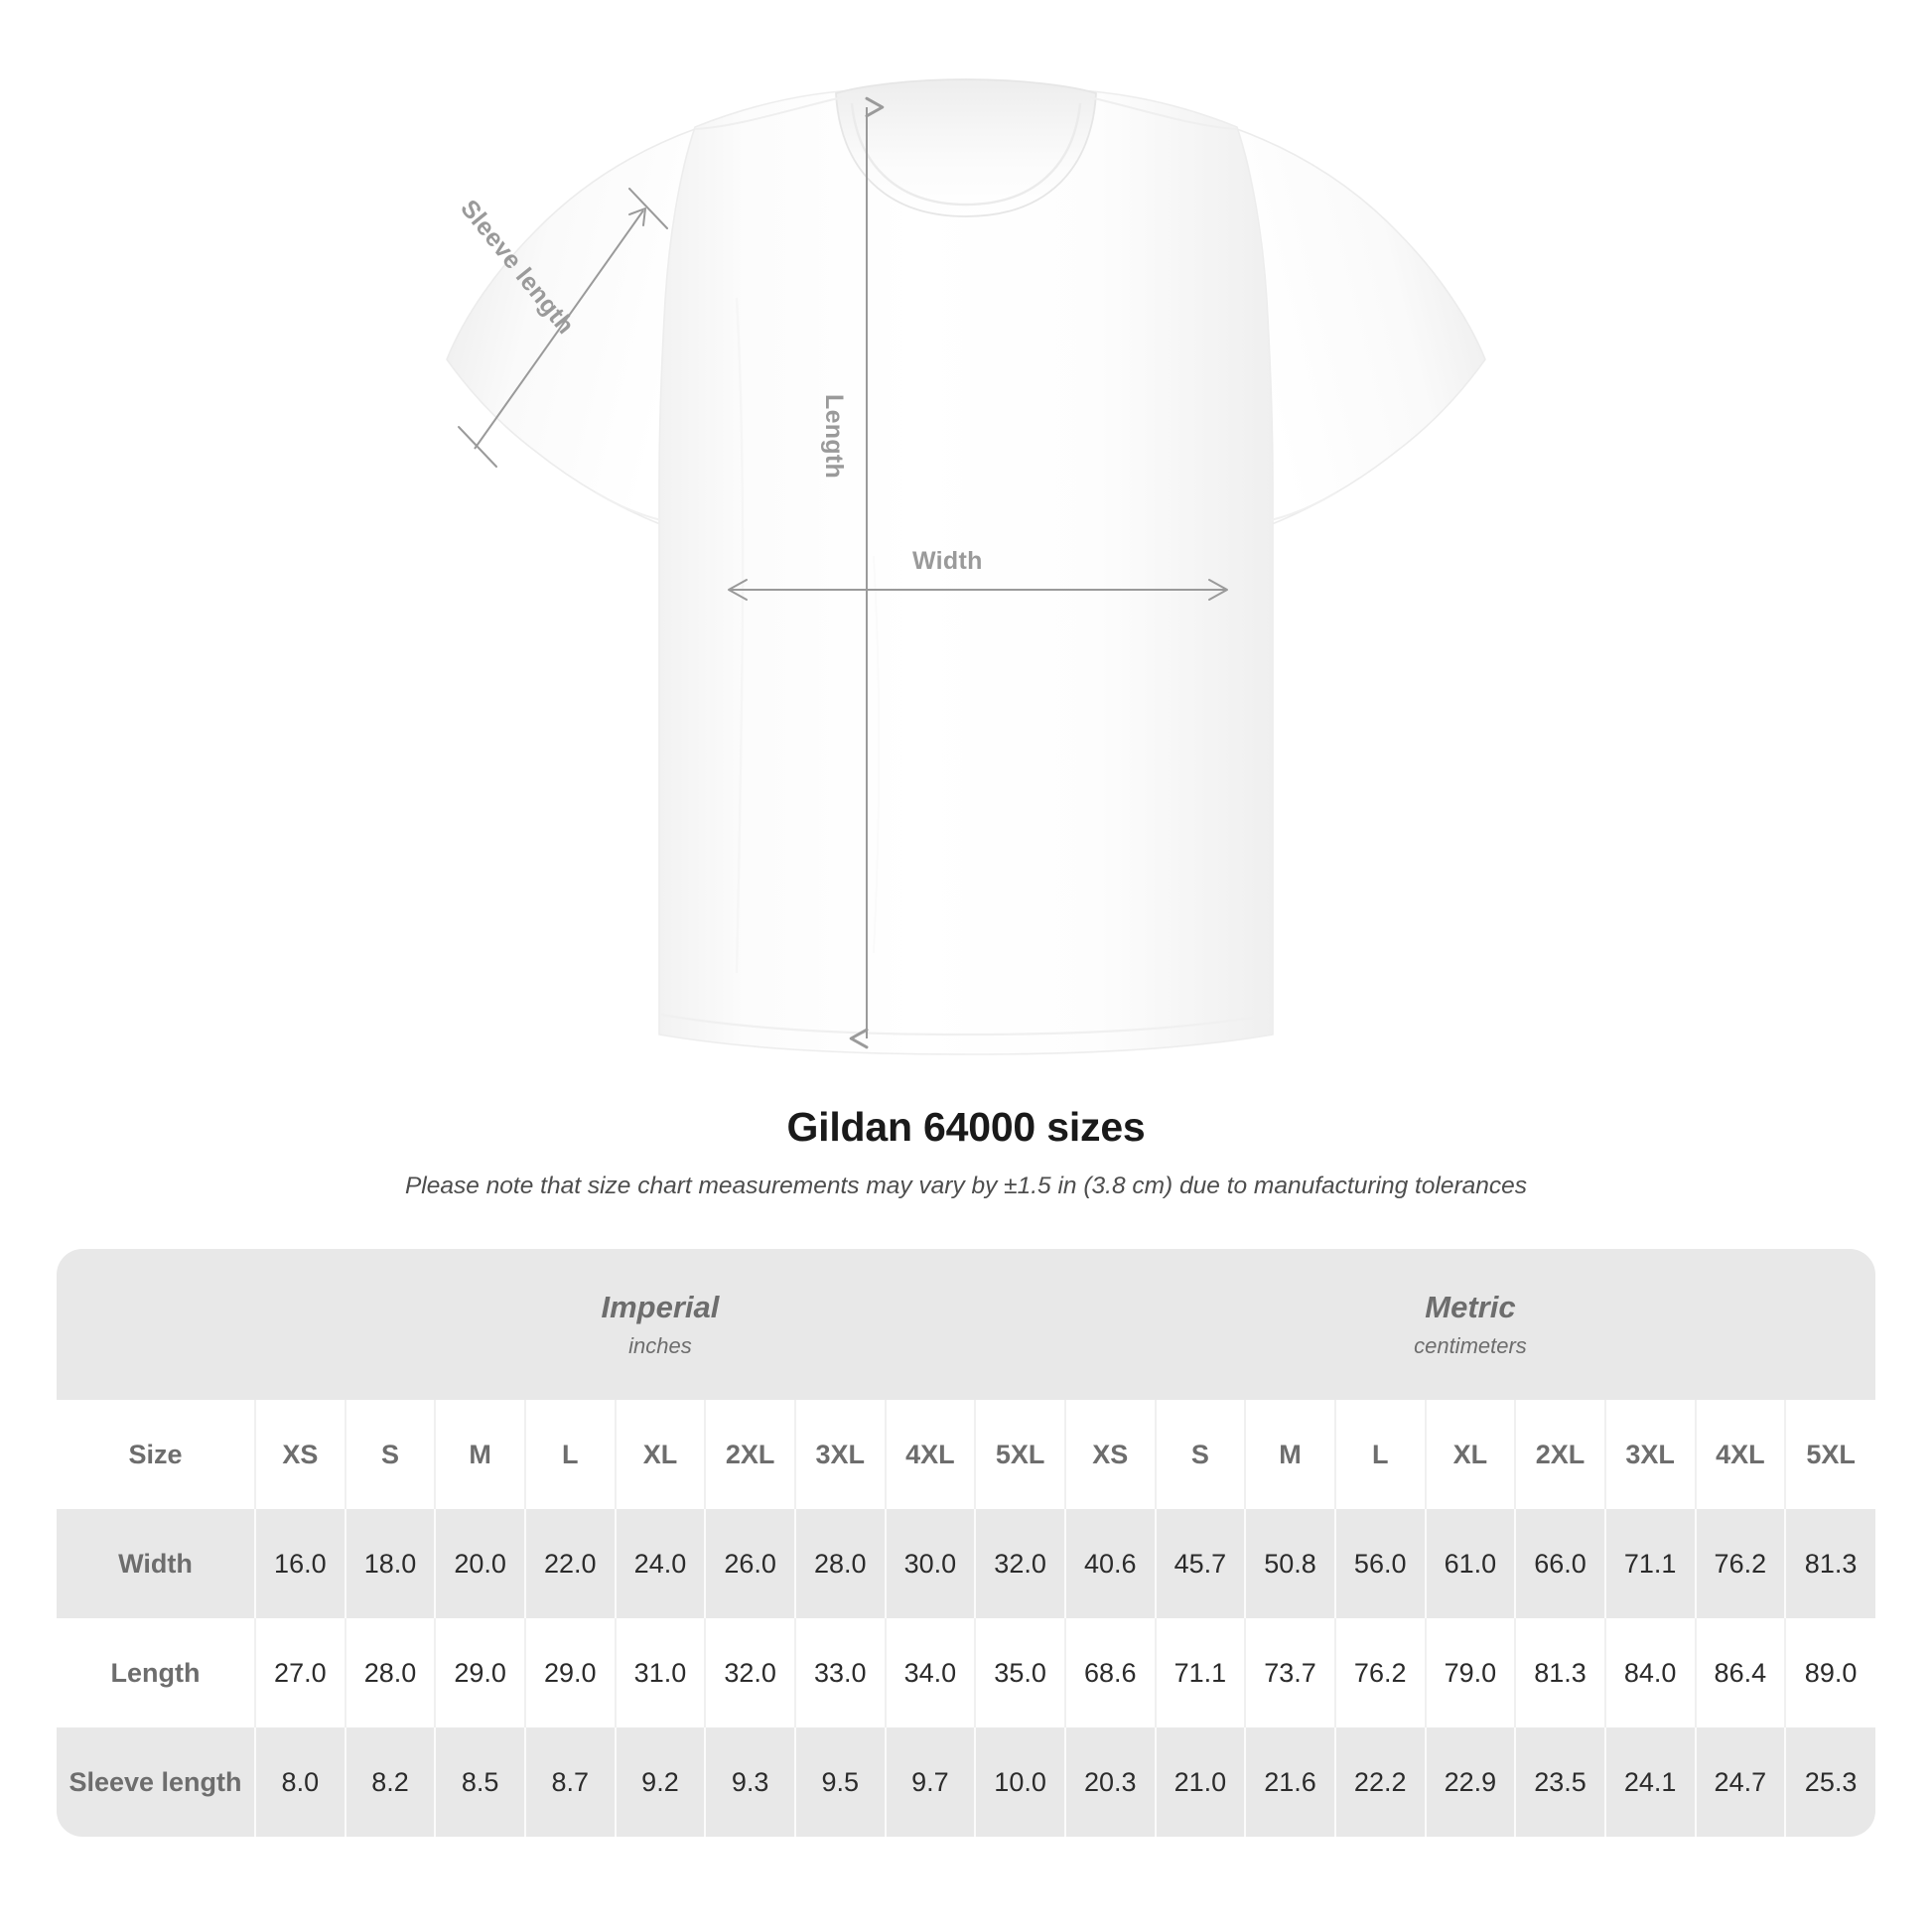 The height and width of the screenshot is (1932, 1932). Describe the element at coordinates (930, 1563) in the screenshot. I see `table-cell: 30.0` at that location.